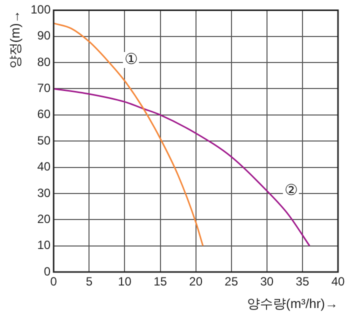 The width and height of the screenshot is (350, 322). Describe the element at coordinates (44, 167) in the screenshot. I see `y-tick-label: 40` at that location.